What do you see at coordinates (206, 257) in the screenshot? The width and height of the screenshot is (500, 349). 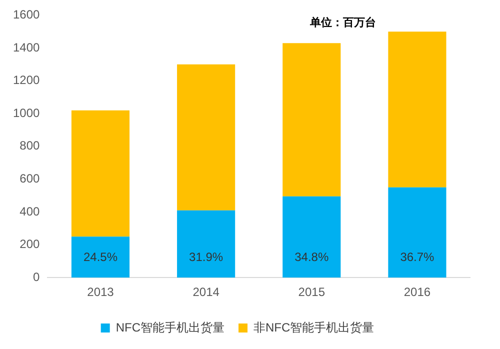 I see `annotation: 31.9%` at bounding box center [206, 257].